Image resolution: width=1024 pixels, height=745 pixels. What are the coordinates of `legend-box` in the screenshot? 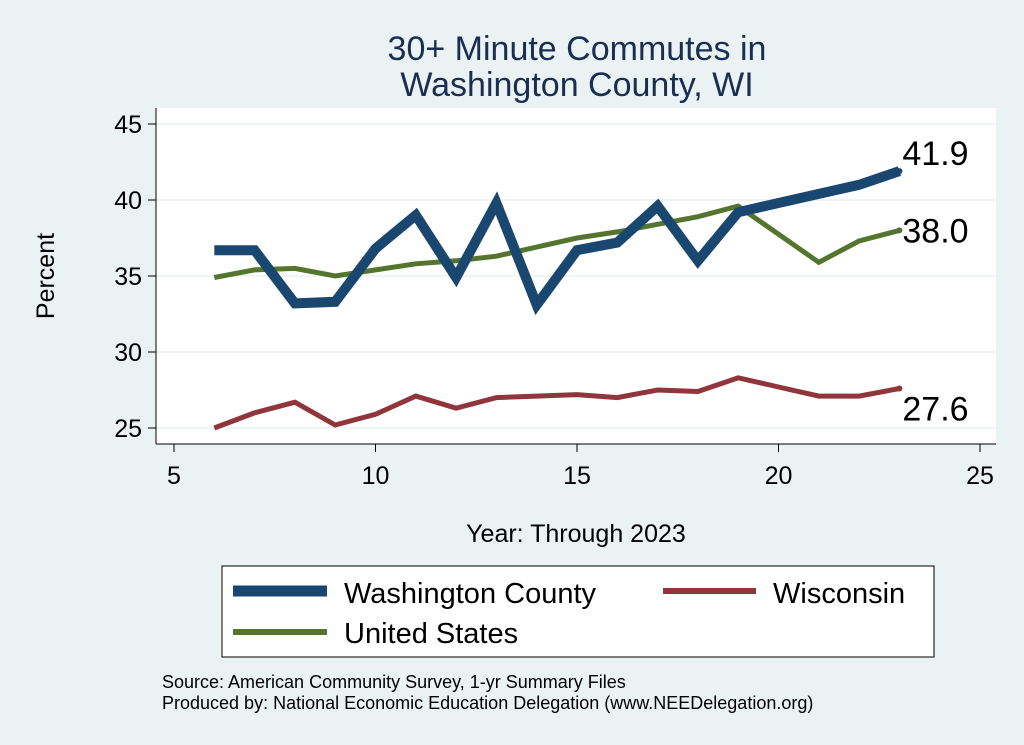 It's located at (578, 611).